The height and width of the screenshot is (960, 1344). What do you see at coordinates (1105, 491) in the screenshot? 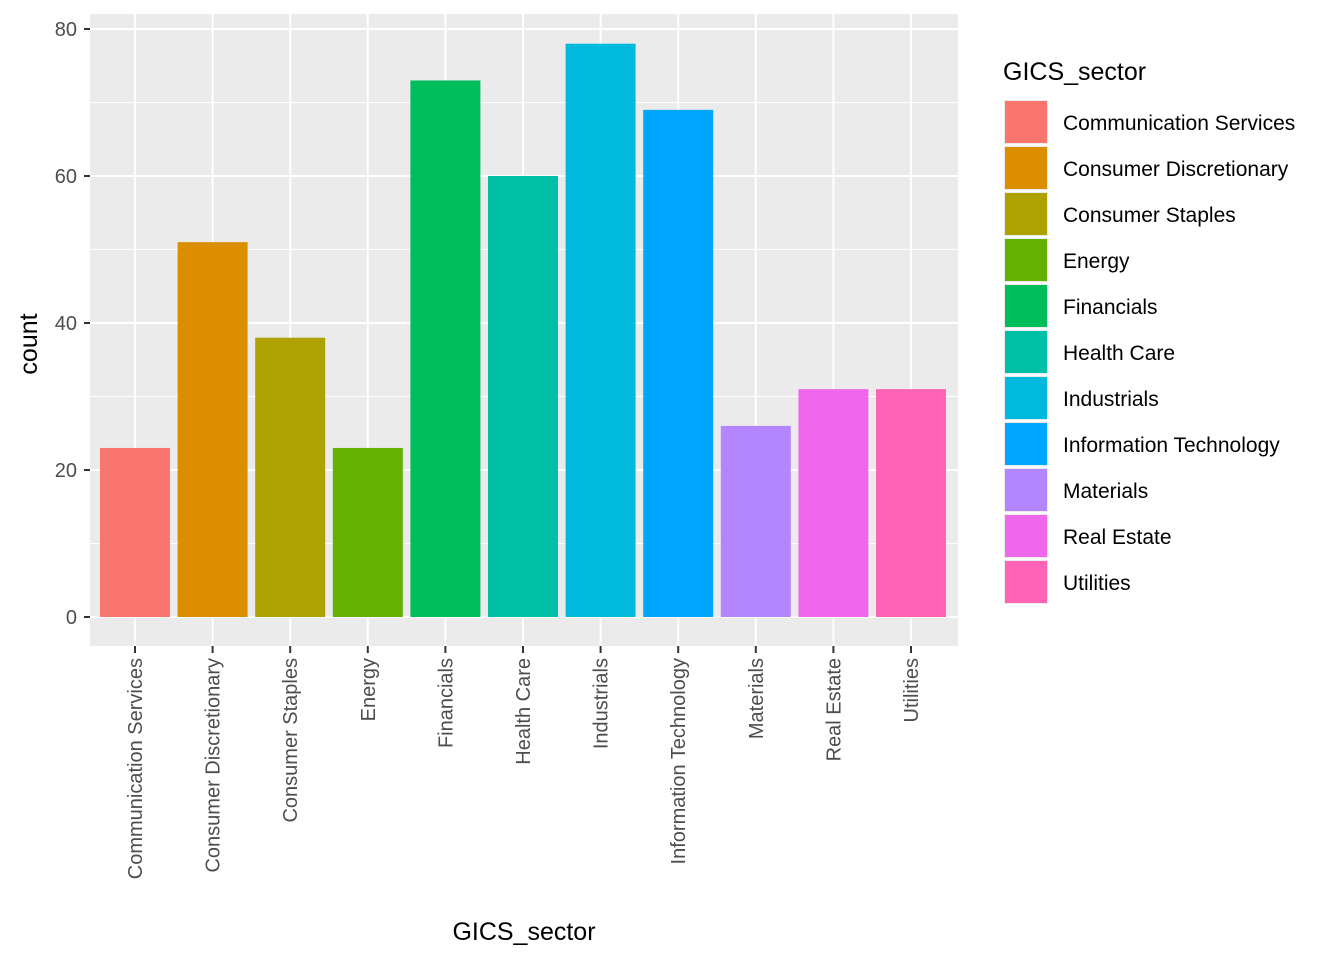
I see `legend-label: Materials` at bounding box center [1105, 491].